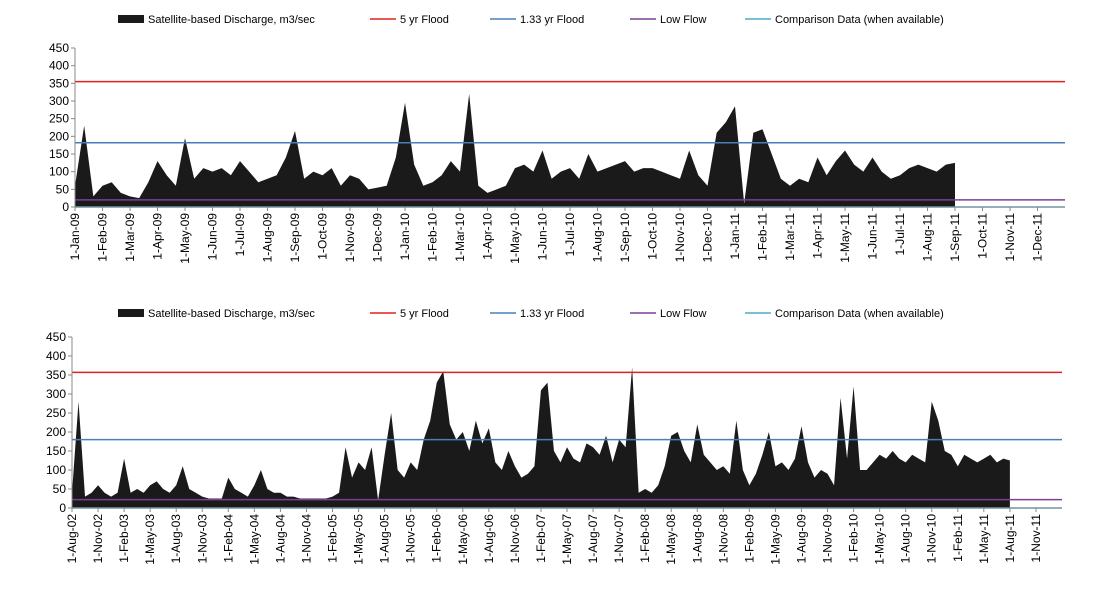 This screenshot has height=608, width=1094. Describe the element at coordinates (437, 538) in the screenshot. I see `x-tick-label: 1-Feb-06` at that location.